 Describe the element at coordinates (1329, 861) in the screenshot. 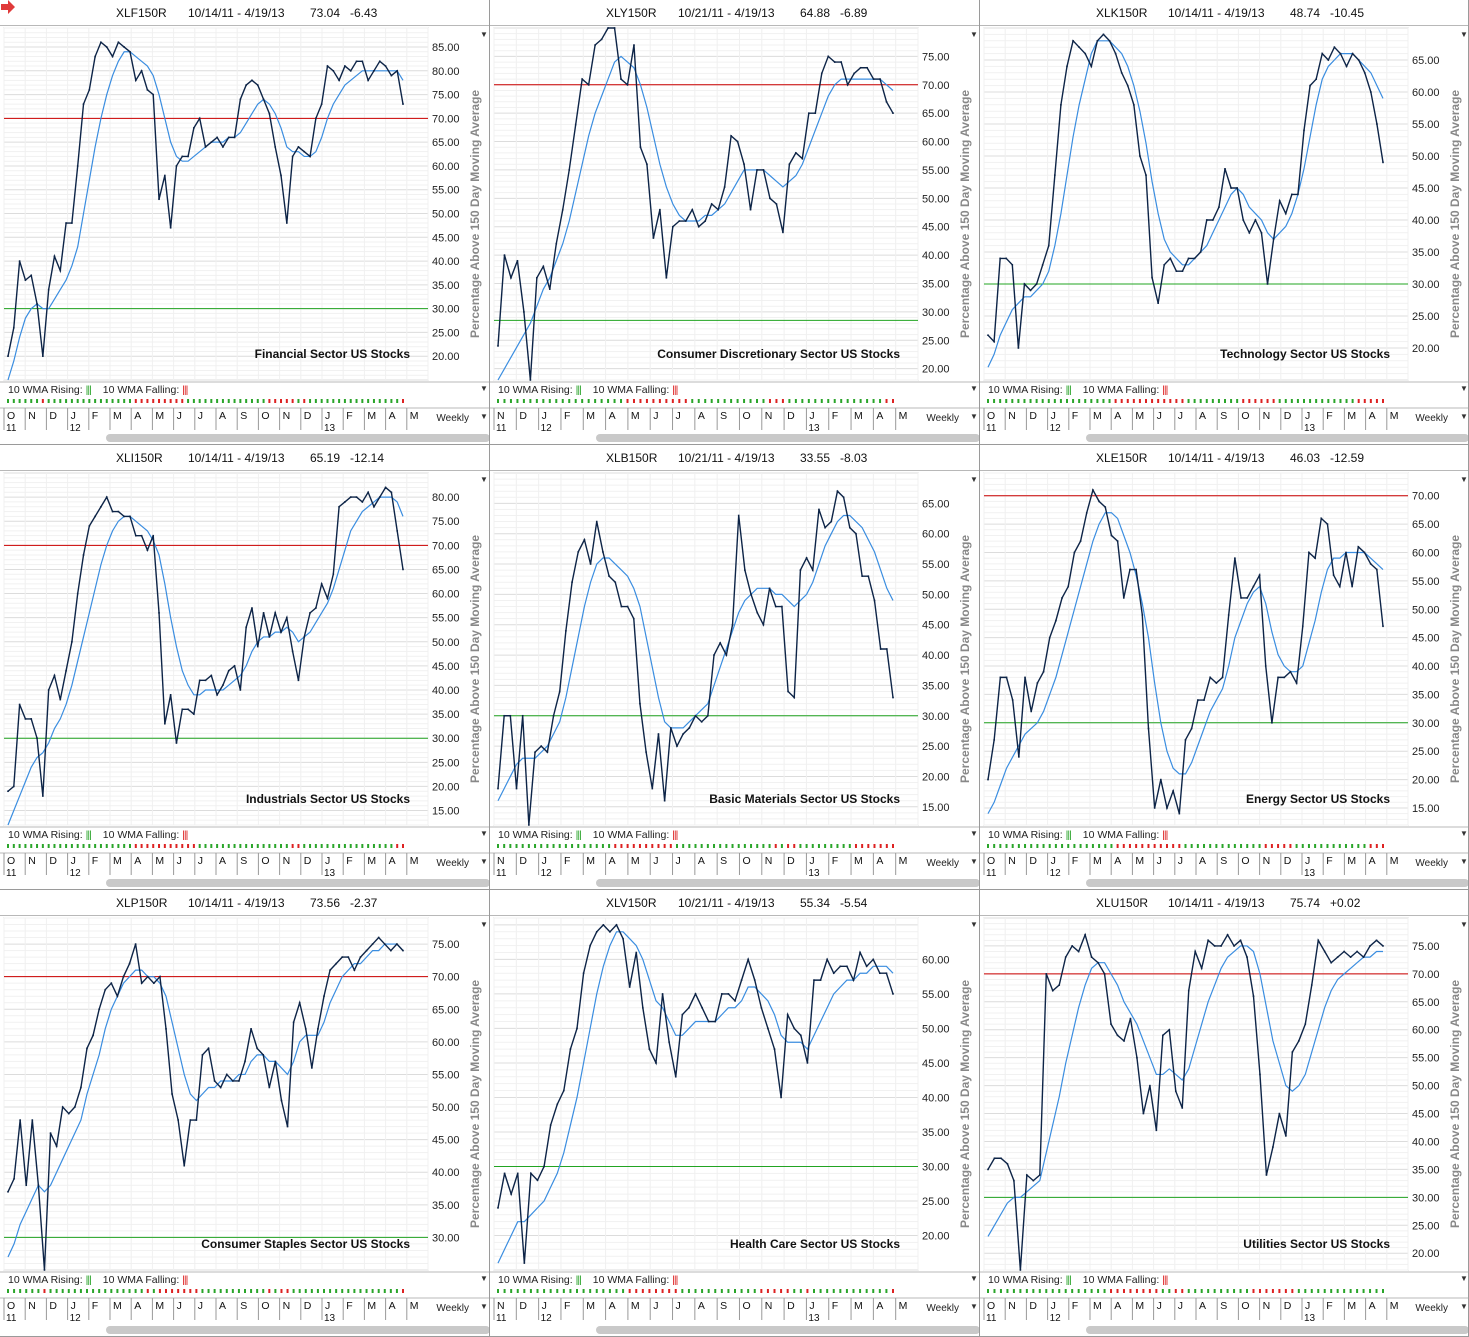

I see `month-label: F` at that location.